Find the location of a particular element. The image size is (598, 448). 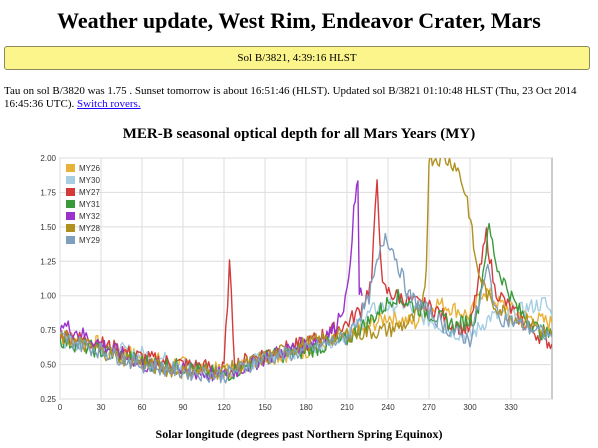

y-tick-label: 1.25 is located at coordinates (48, 261).